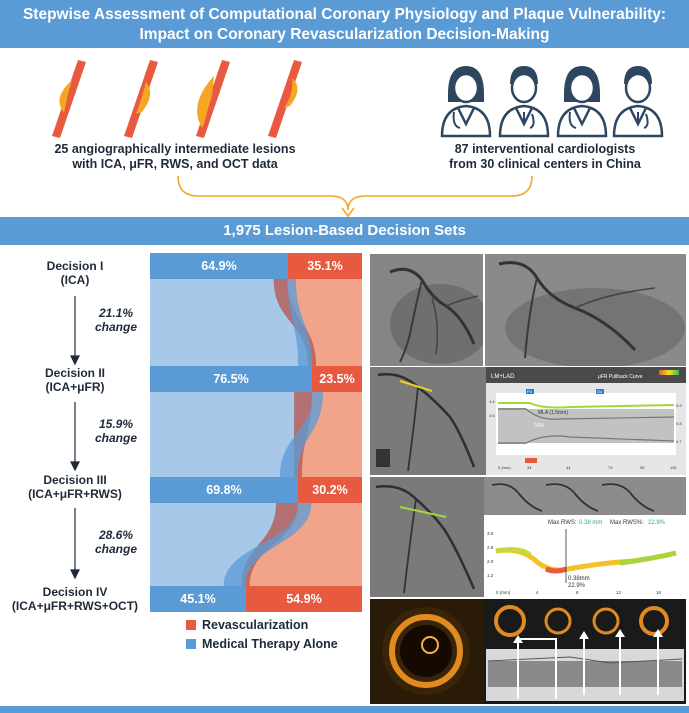 The width and height of the screenshot is (689, 713). What do you see at coordinates (219, 266) in the screenshot?
I see `bar-1-medical: 64.9%` at bounding box center [219, 266].